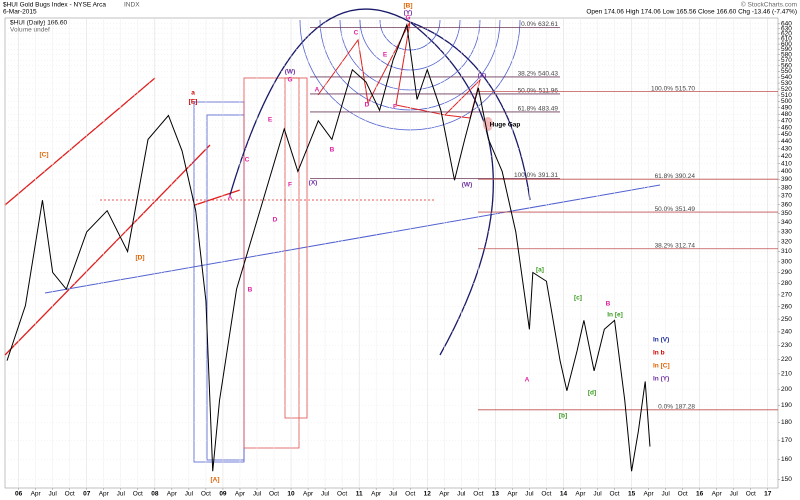 This screenshot has height=500, width=800. I want to click on y-tick-label: 180, so click(786, 422).